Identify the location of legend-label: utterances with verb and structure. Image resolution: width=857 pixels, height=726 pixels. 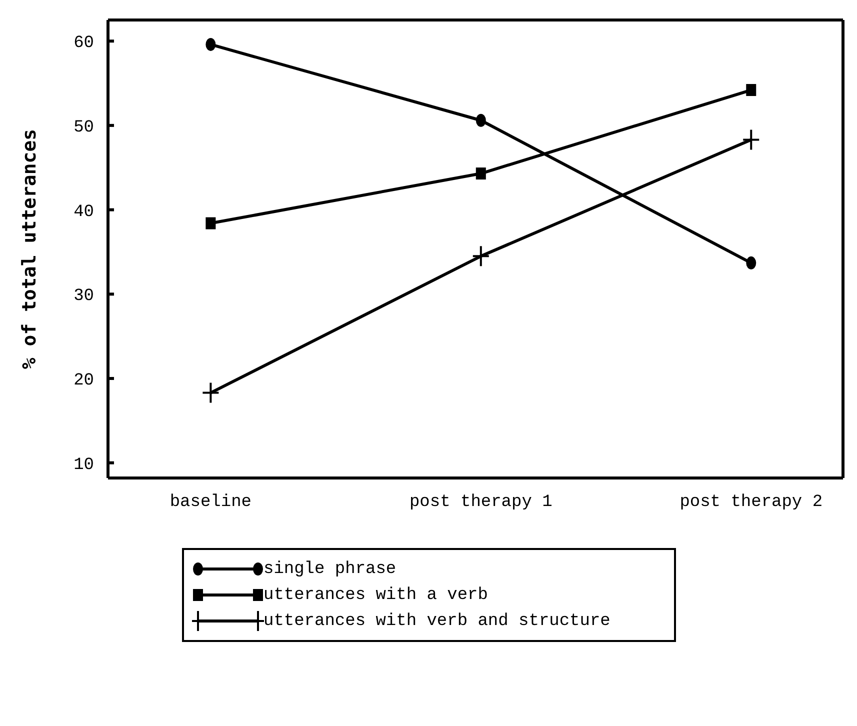
(437, 621).